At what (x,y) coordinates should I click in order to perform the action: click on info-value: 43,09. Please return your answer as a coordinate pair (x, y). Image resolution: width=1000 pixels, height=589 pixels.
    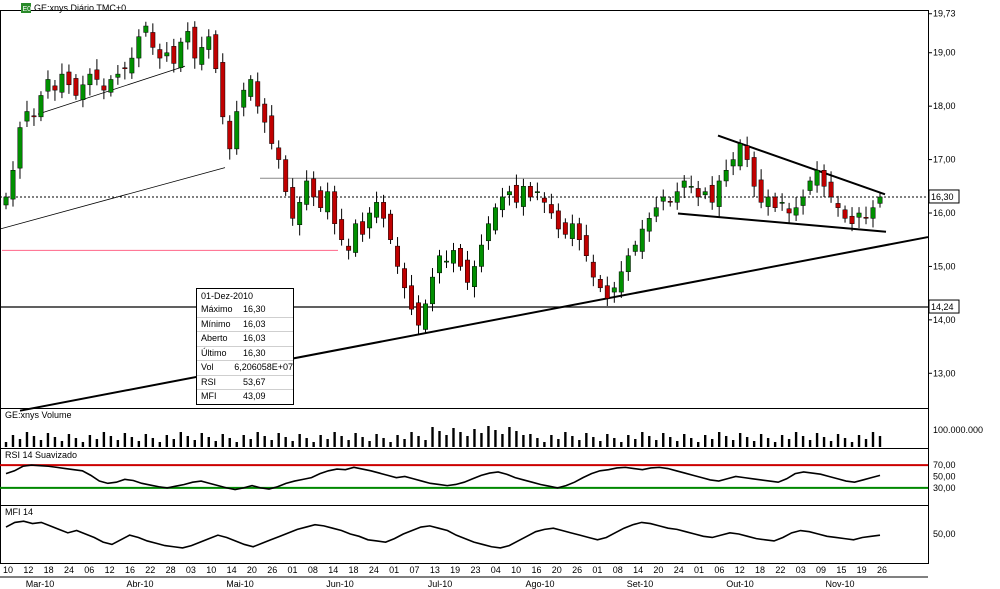
    Looking at the image, I should click on (254, 396).